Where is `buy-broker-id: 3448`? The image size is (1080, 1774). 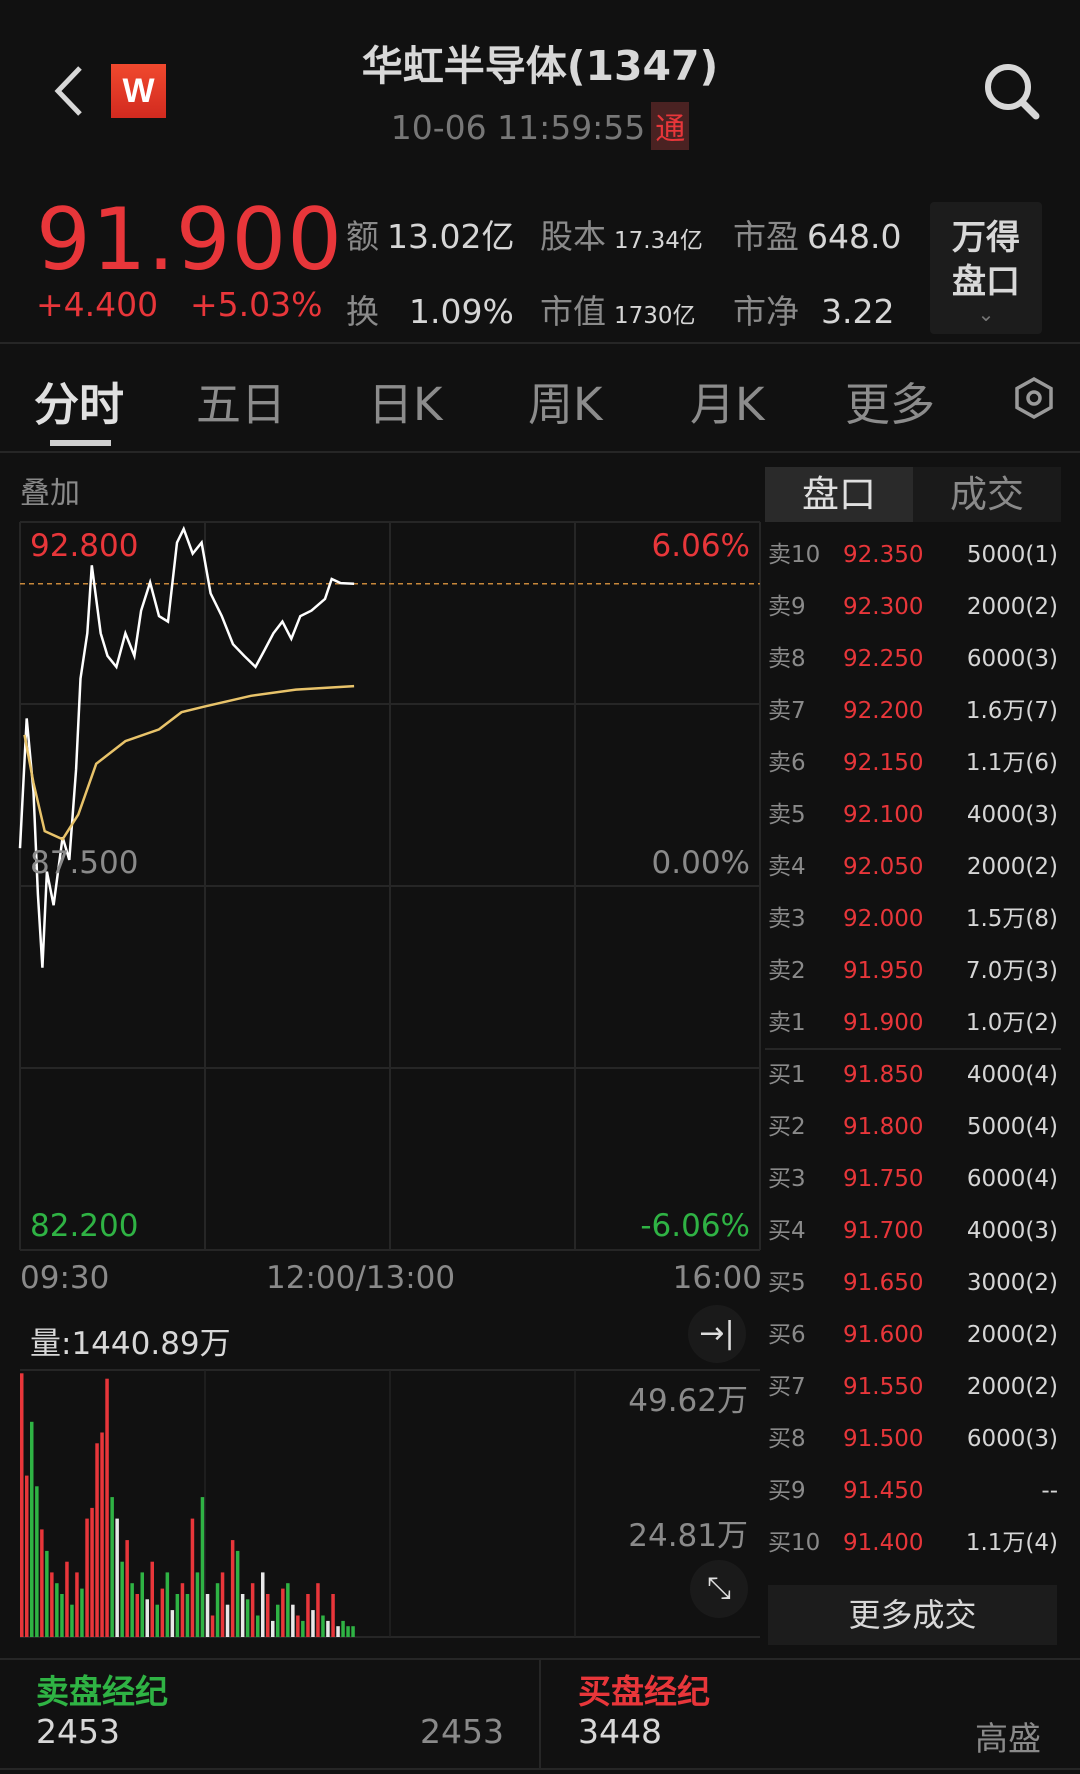 buy-broker-id: 3448 is located at coordinates (620, 1731).